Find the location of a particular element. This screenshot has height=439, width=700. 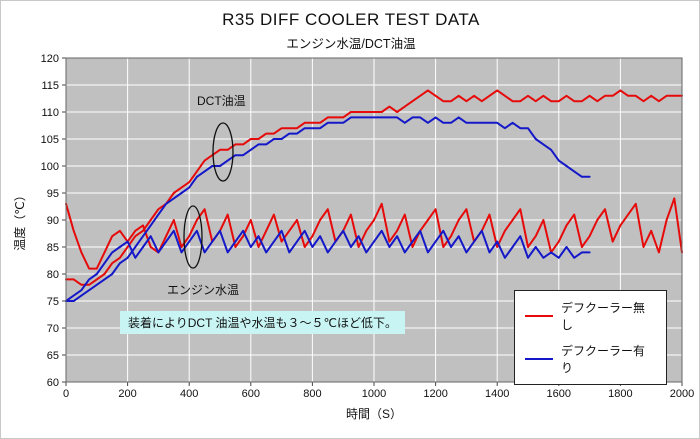

legend-label-no-cooler: デフクーラー無し is located at coordinates (603, 316).